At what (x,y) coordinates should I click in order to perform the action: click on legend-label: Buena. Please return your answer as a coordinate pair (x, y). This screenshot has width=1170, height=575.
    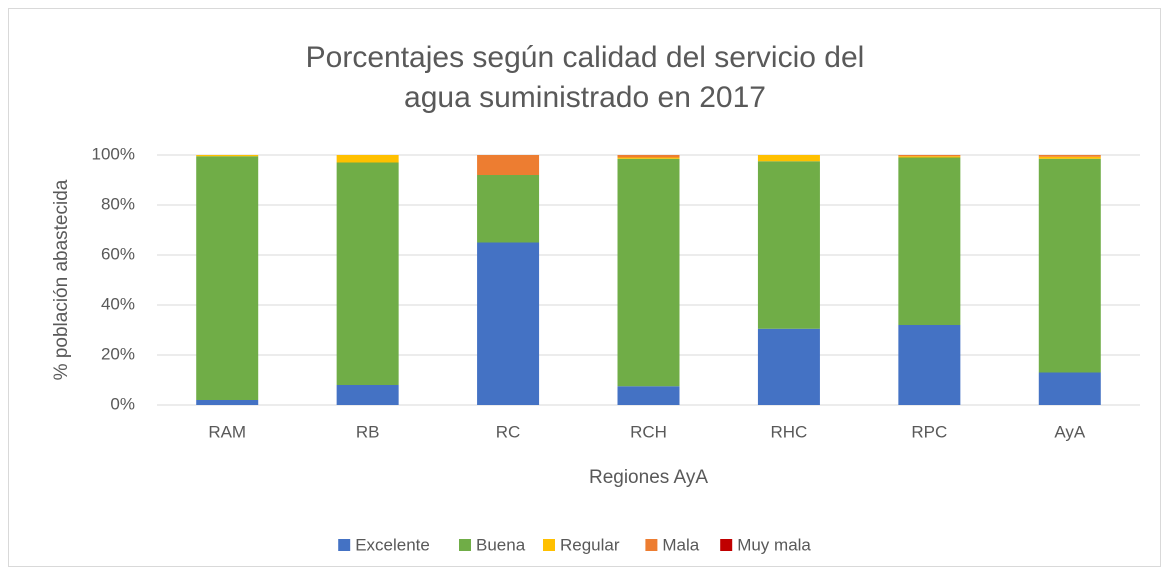
    Looking at the image, I should click on (501, 544).